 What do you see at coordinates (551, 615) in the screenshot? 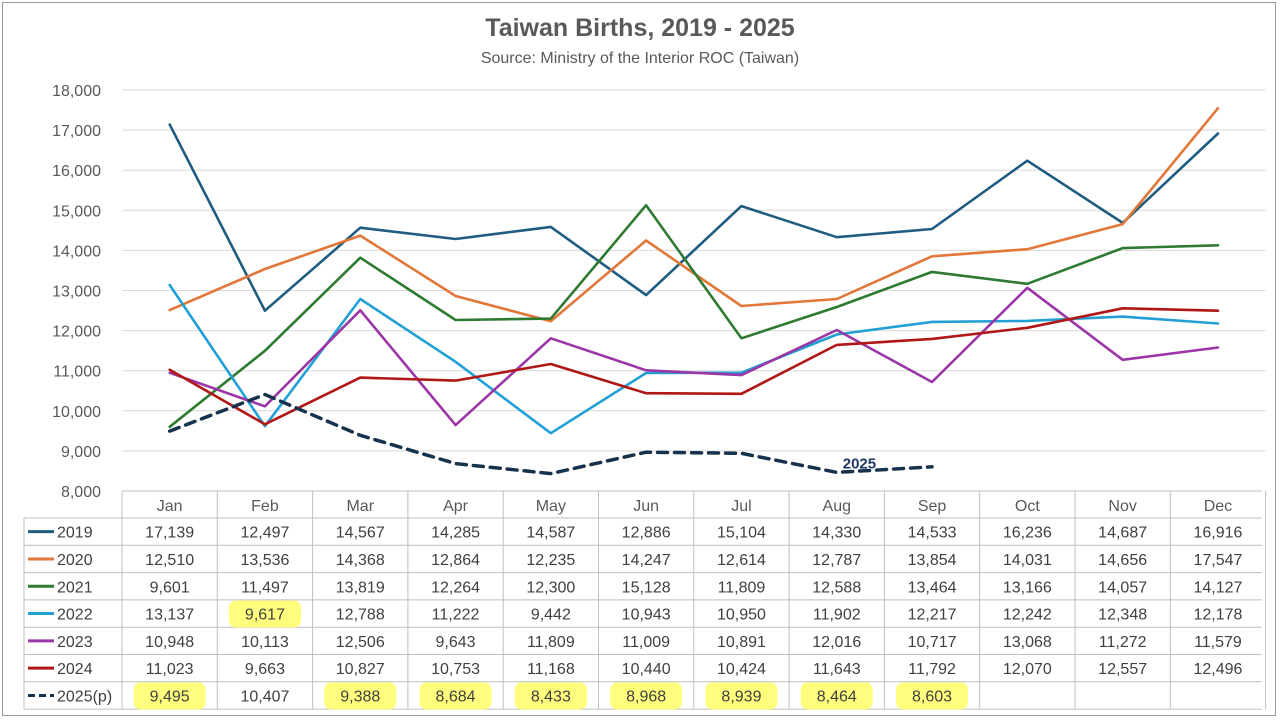
I see `data-label: 9,442` at bounding box center [551, 615].